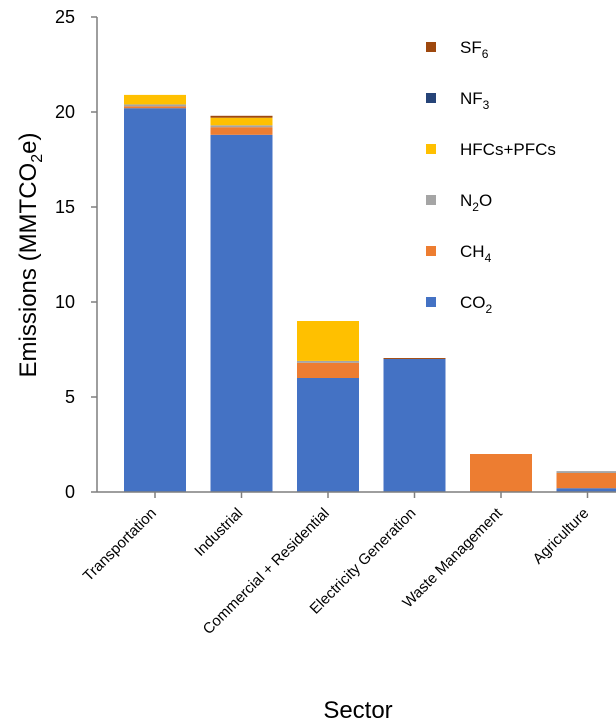 The image size is (616, 727). Describe the element at coordinates (65, 207) in the screenshot. I see `y-tick-label: 15` at that location.